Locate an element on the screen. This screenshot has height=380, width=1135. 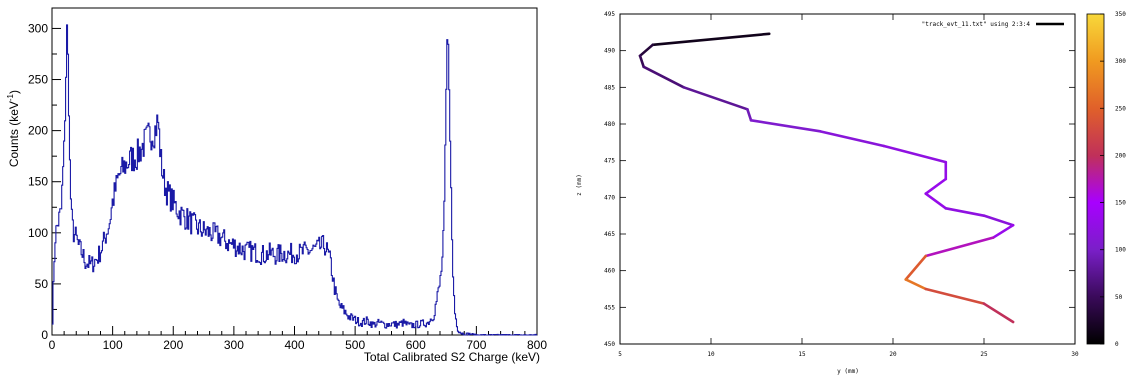
colorbar-ticks: 0 50 100 150 200 250 300 350 is located at coordinates (1113, 179).